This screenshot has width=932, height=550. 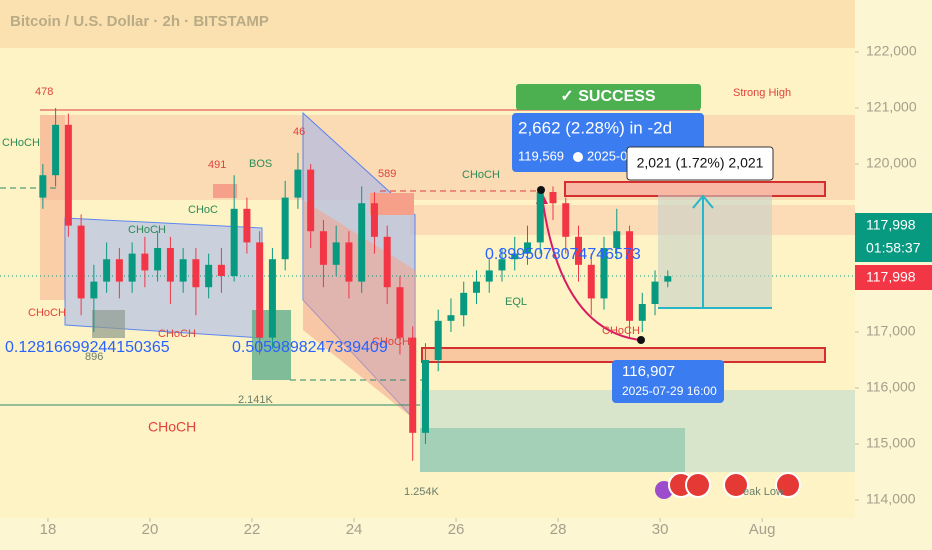 I want to click on annotation: 478, so click(x=44, y=92).